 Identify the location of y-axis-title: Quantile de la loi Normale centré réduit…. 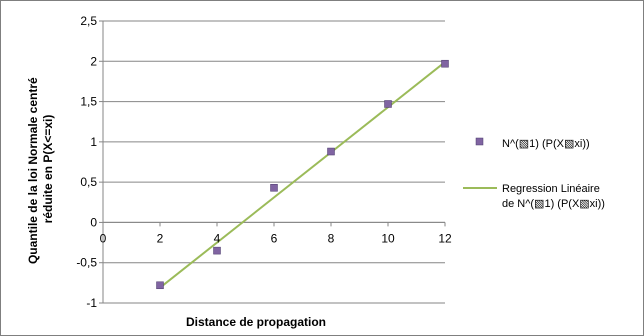
(40, 169).